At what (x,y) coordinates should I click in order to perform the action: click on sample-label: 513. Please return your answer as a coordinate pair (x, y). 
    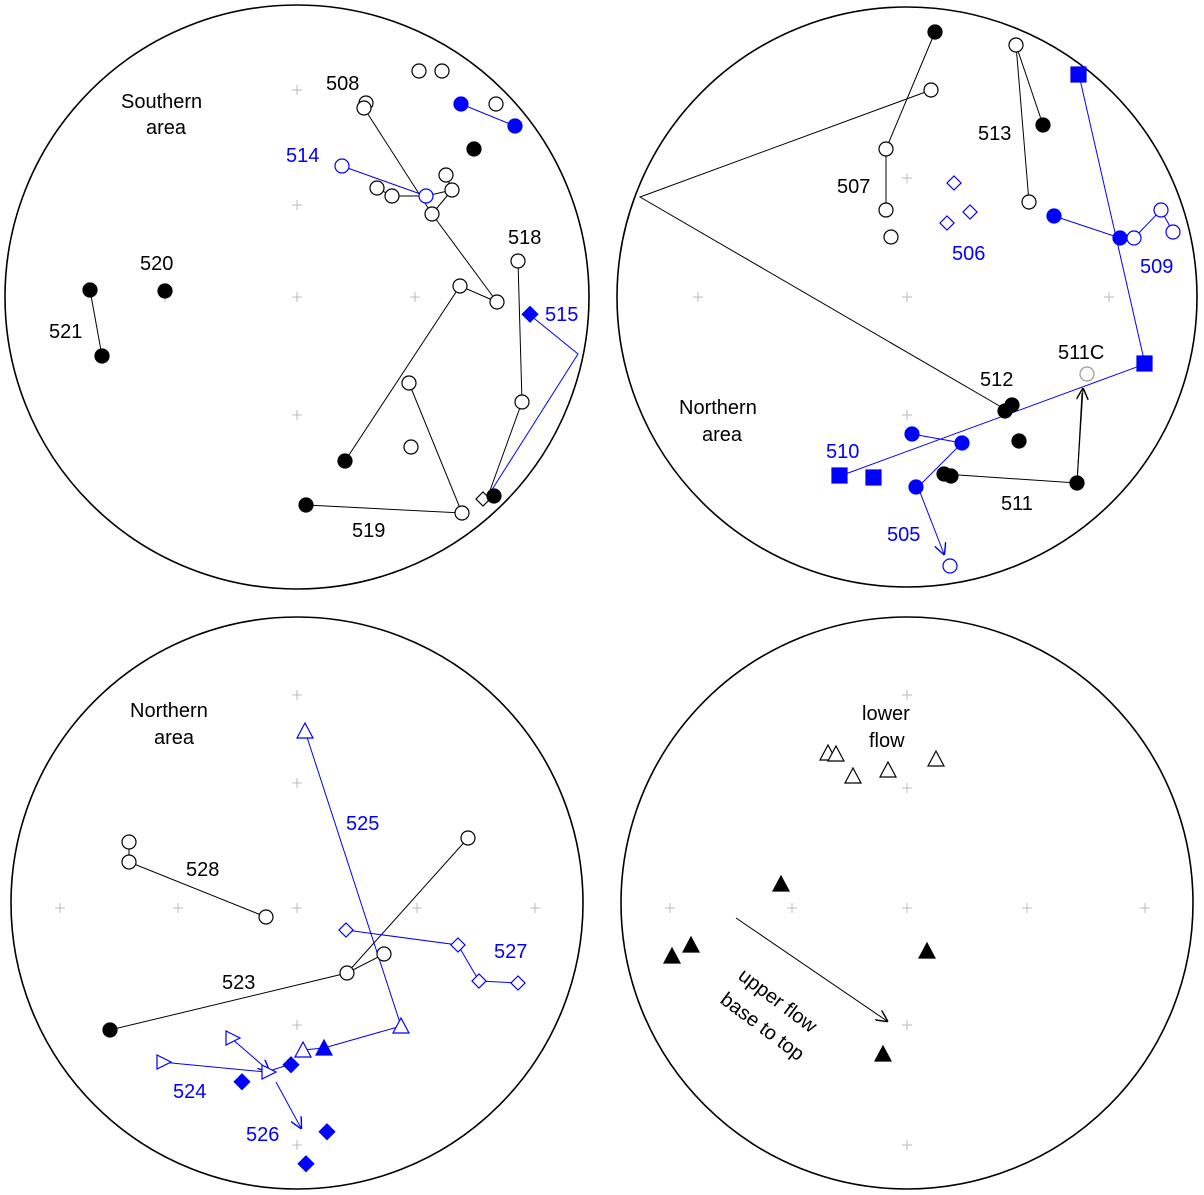
    Looking at the image, I should click on (994, 134).